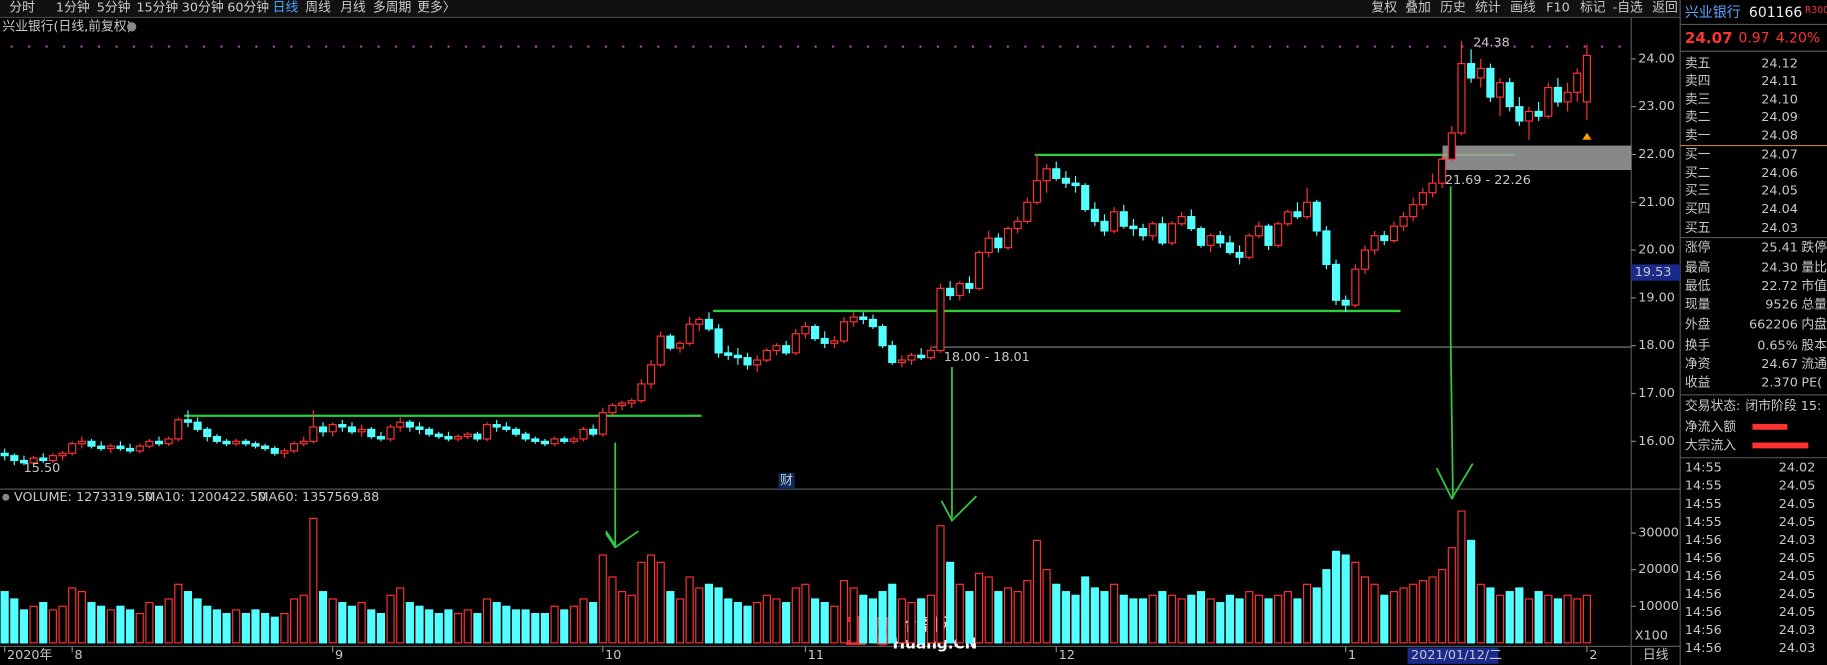  Describe the element at coordinates (248, 8) in the screenshot. I see `period-button: 60分钟` at that location.